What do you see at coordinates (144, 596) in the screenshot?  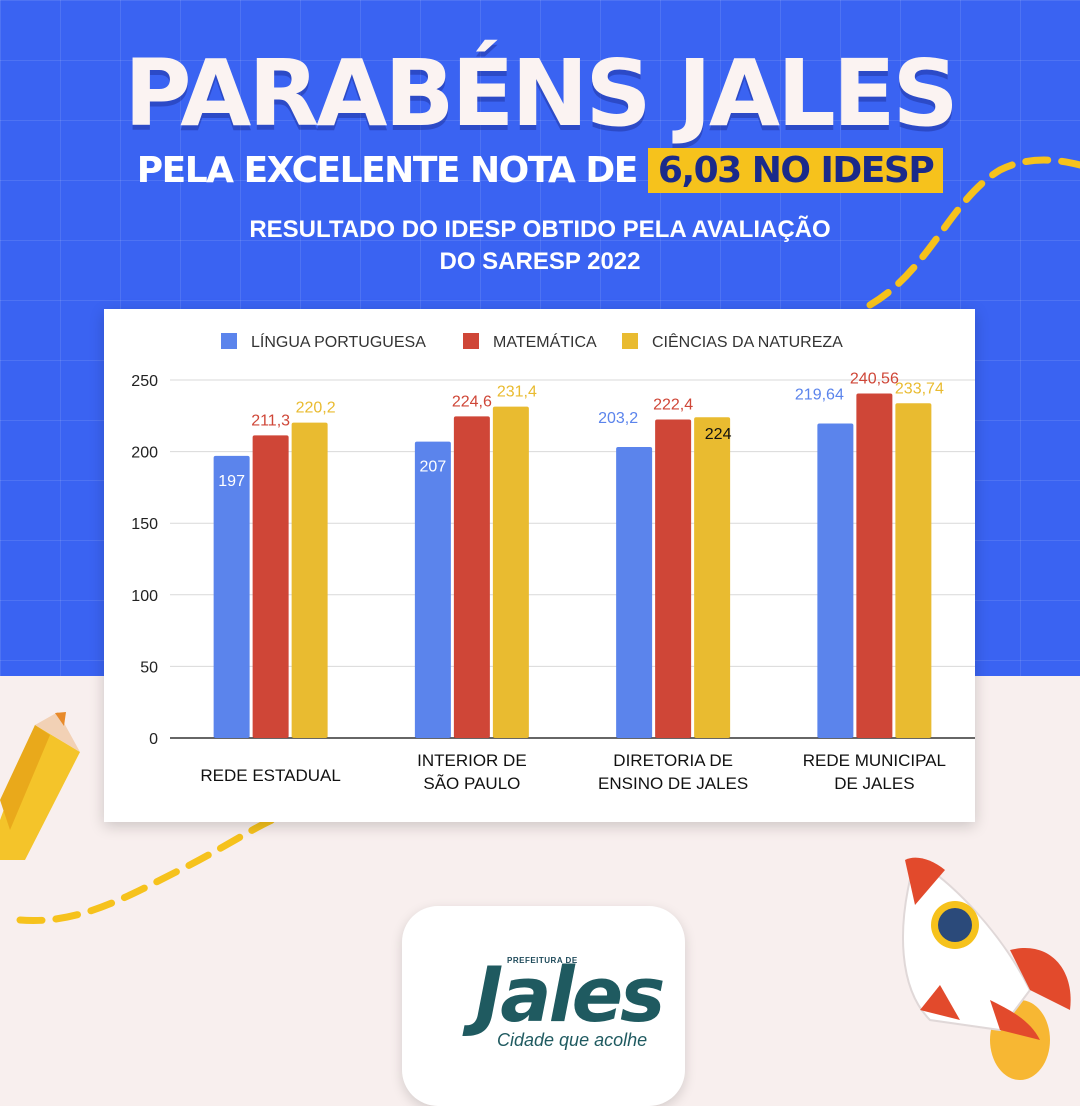 I see `y-tick-label: 100` at bounding box center [144, 596].